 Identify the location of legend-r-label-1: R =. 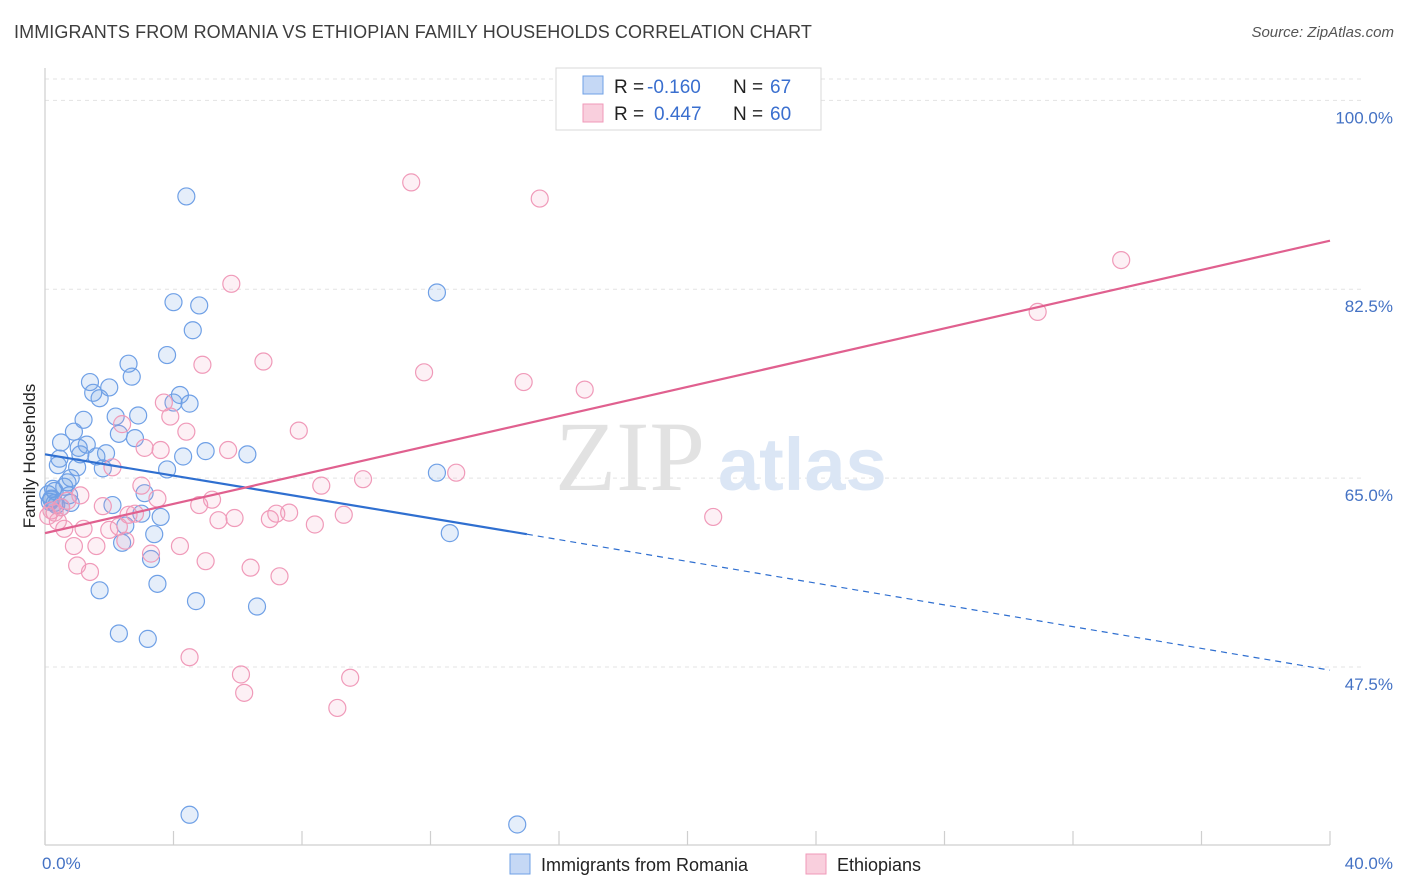
(629, 87).